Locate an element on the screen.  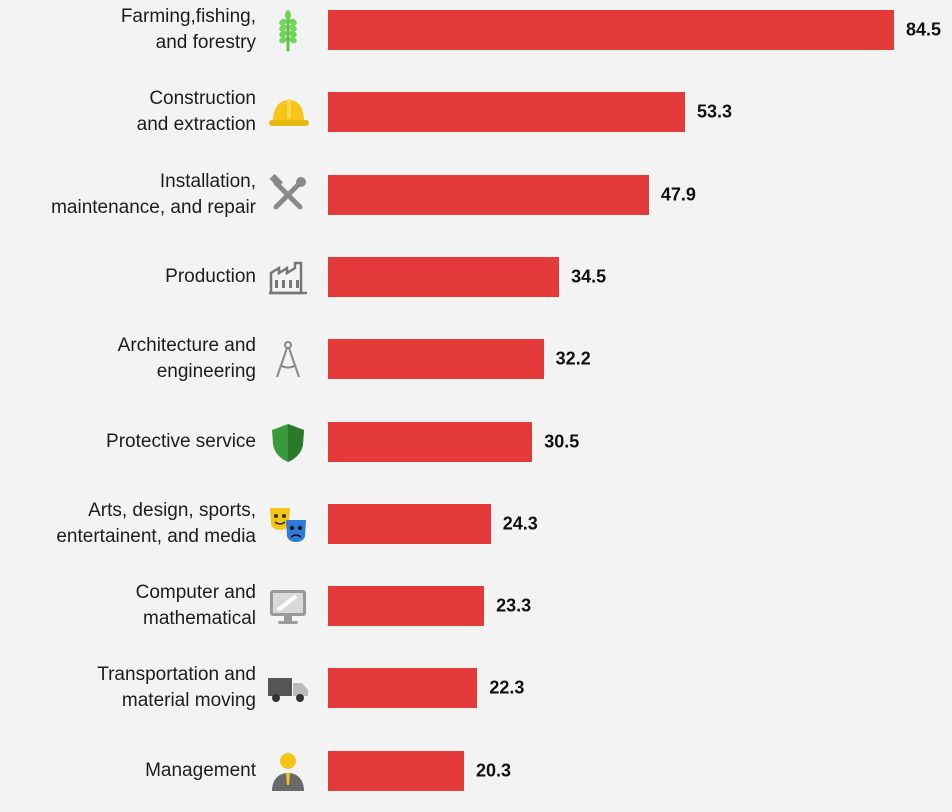
value-label: 47.9 is located at coordinates (678, 194).